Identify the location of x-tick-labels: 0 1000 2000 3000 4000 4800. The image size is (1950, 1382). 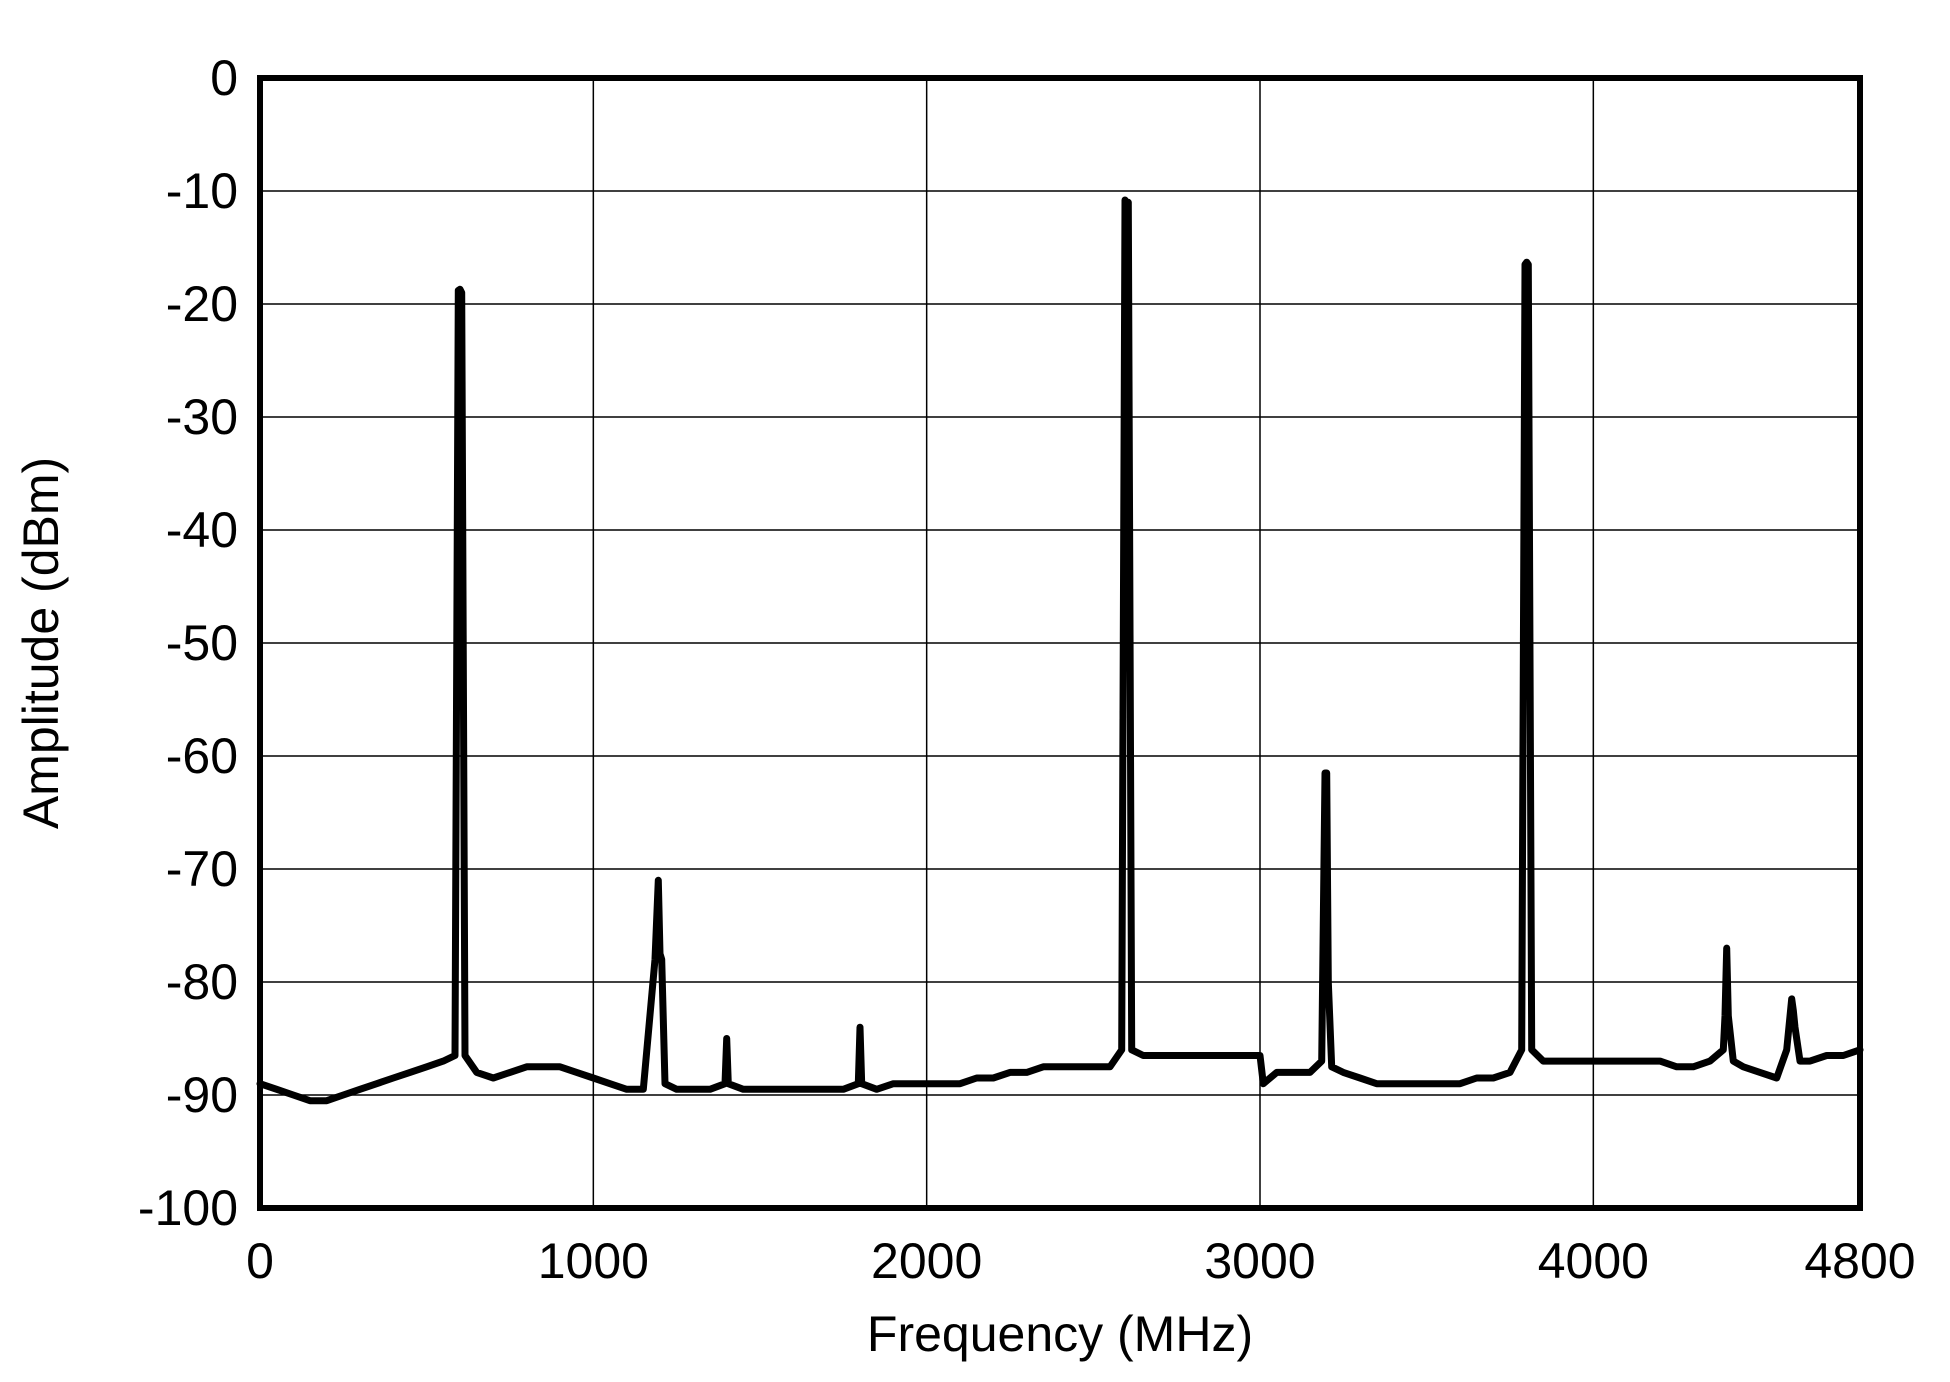
(1081, 1261).